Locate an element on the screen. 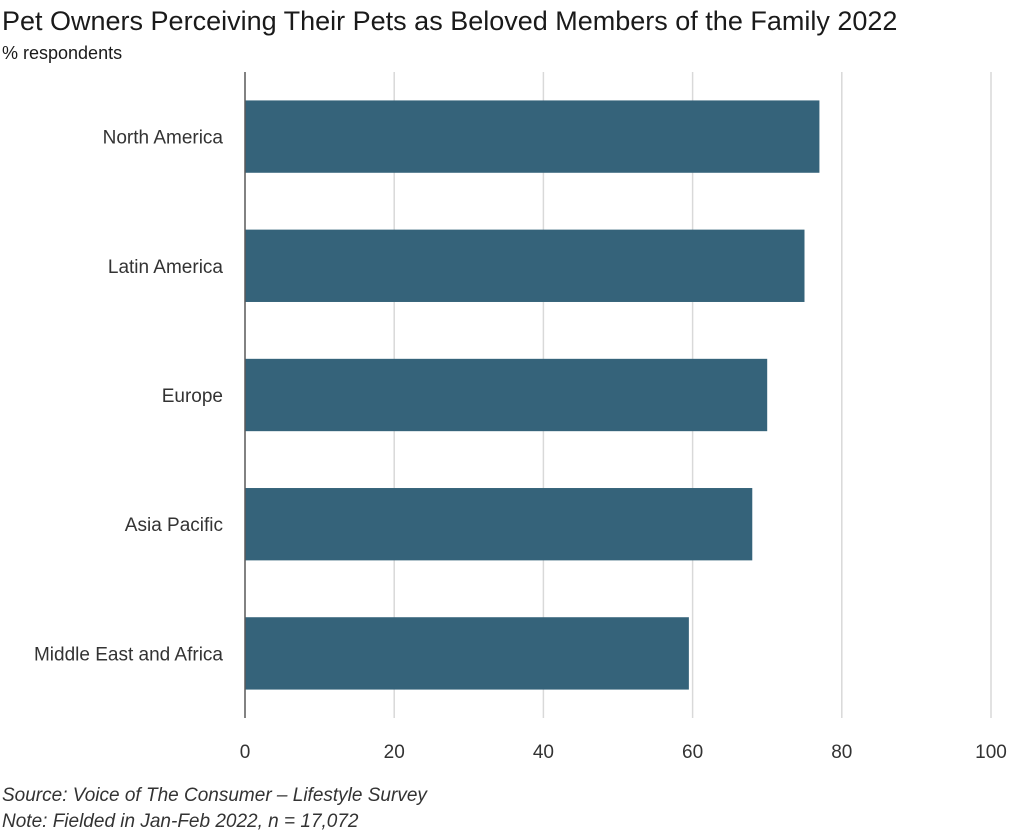  x-tick-label: 80 is located at coordinates (841, 752).